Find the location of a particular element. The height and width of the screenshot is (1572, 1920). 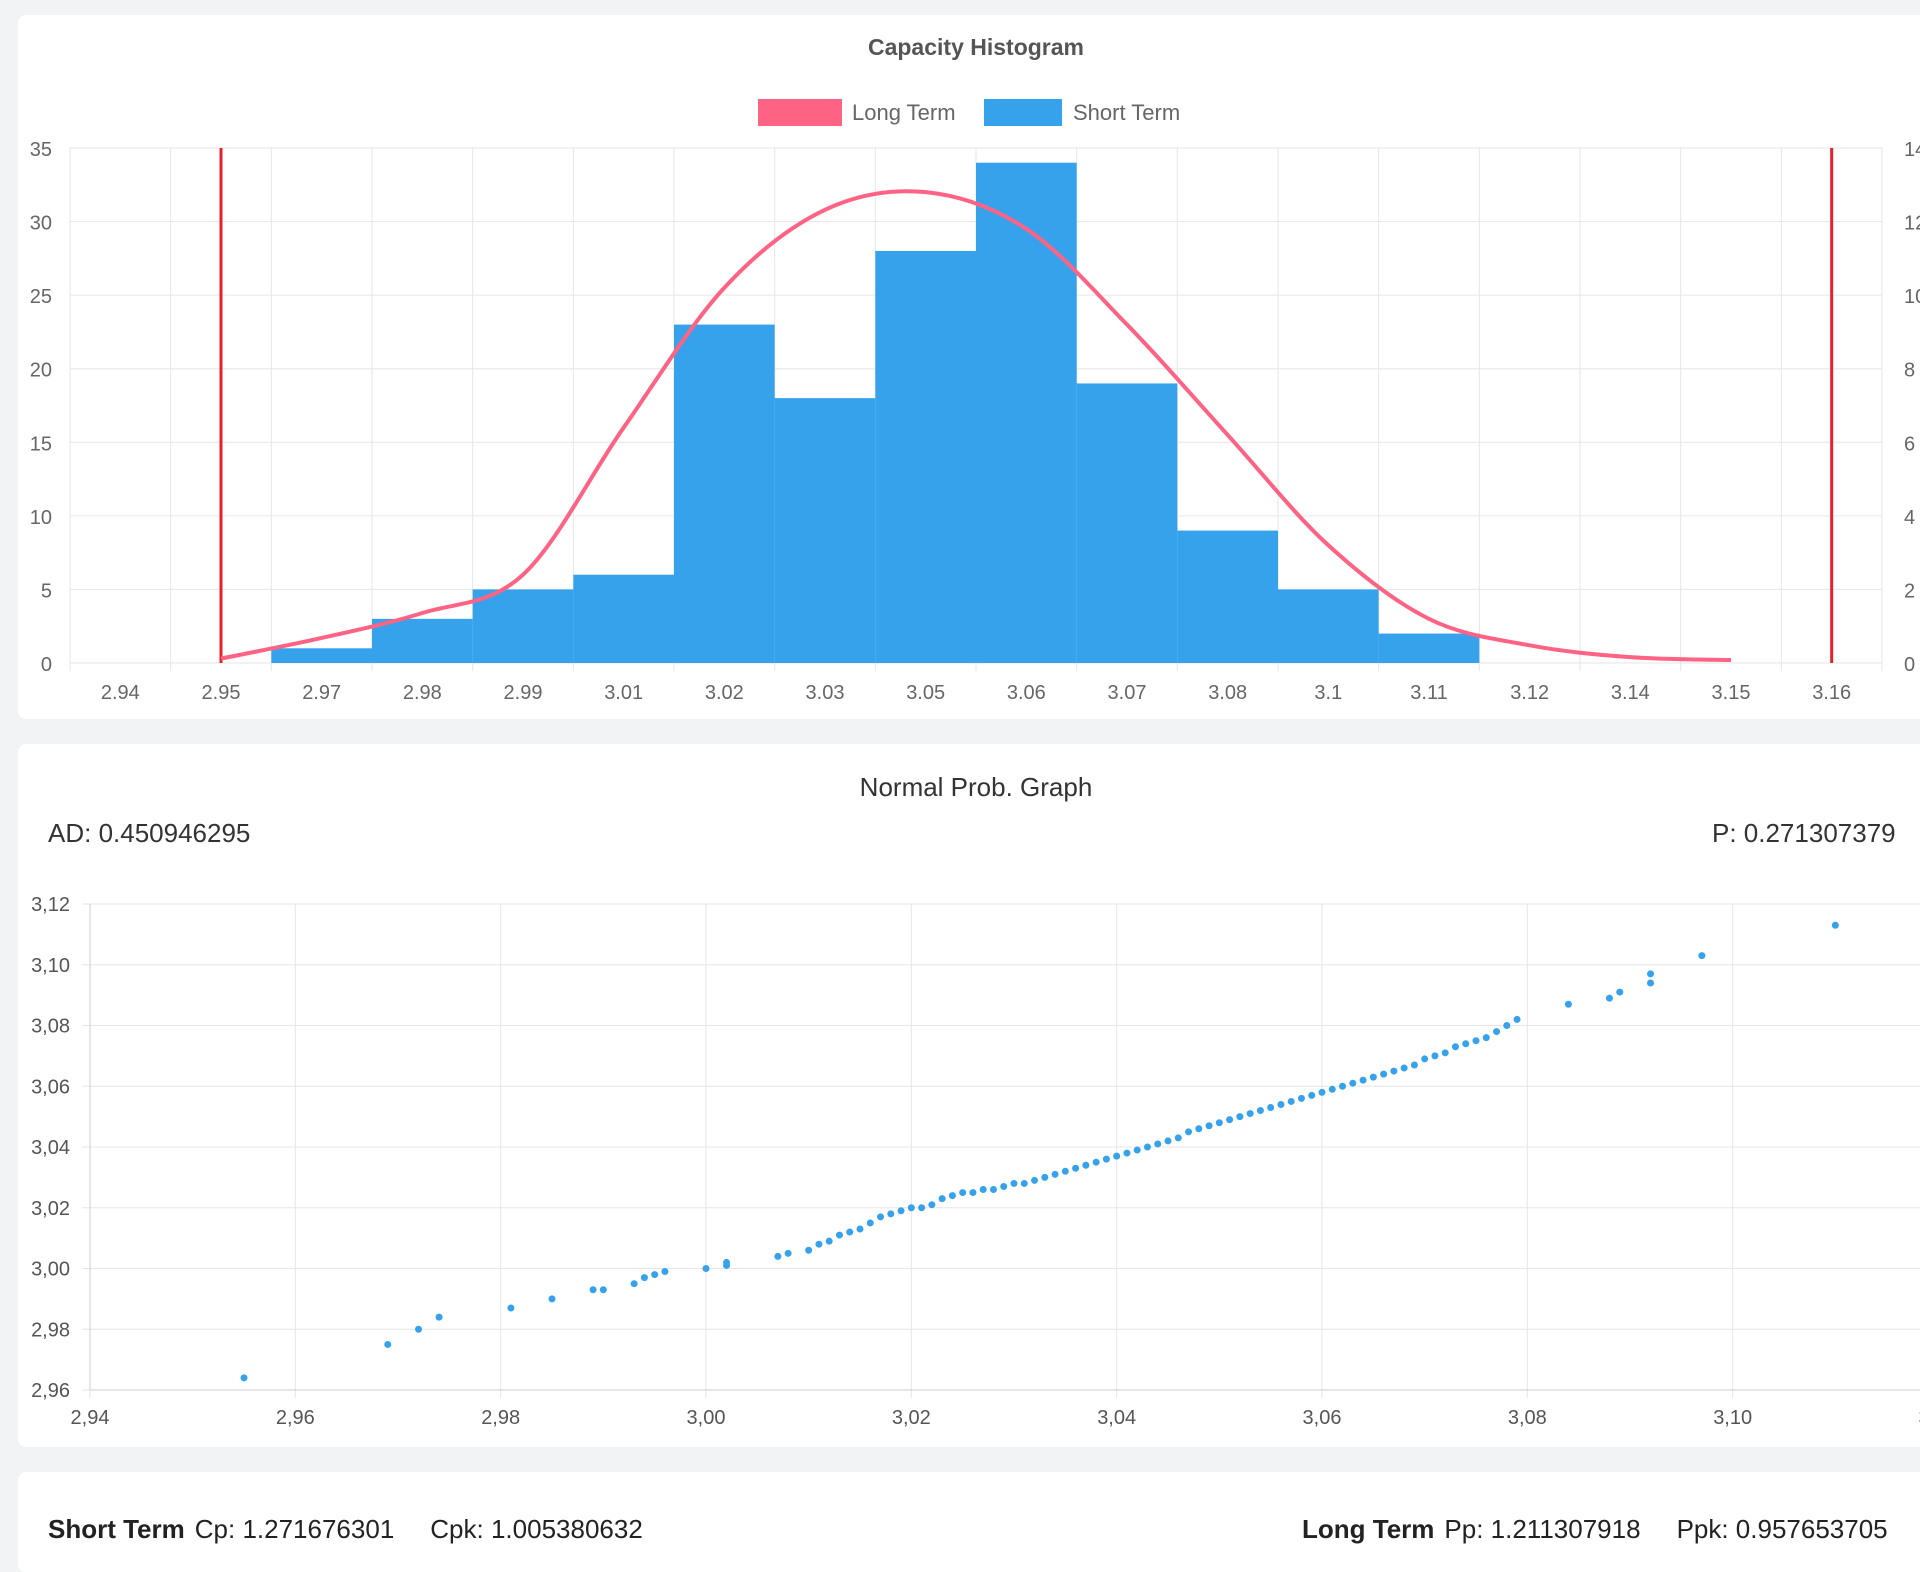

legend-label-long-term: Long Term is located at coordinates (904, 112).